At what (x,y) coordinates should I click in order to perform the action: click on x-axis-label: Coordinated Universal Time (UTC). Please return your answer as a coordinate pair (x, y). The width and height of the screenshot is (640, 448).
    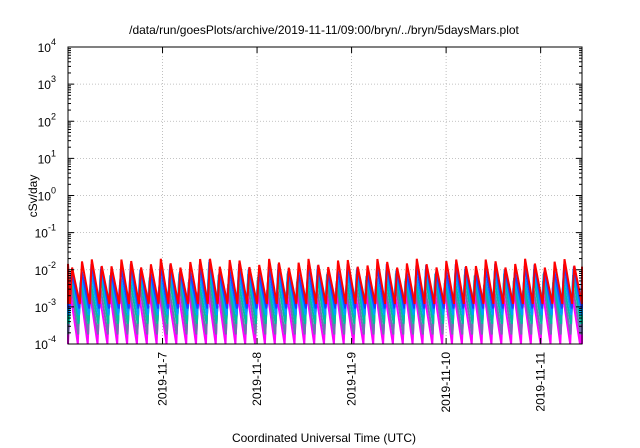
    Looking at the image, I should click on (324, 438).